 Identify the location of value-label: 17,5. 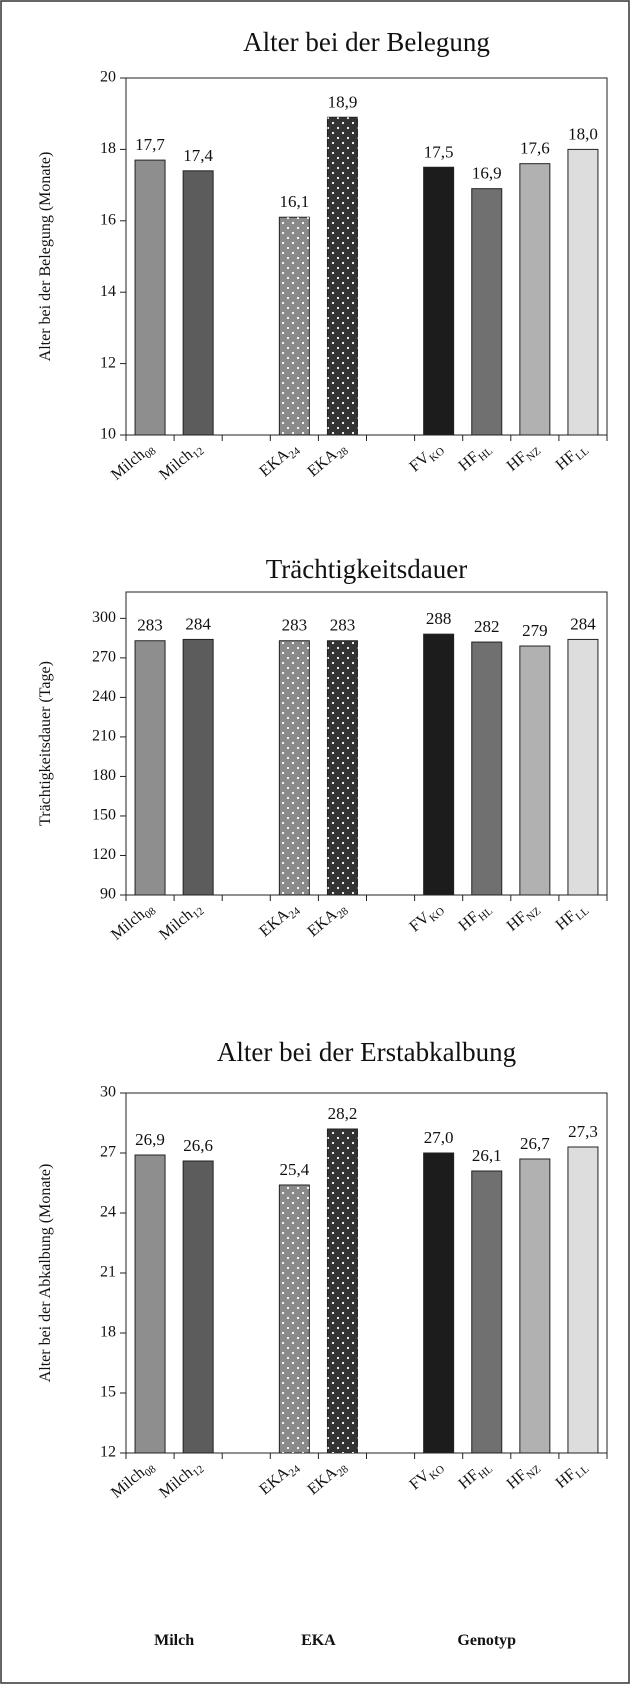
(439, 151).